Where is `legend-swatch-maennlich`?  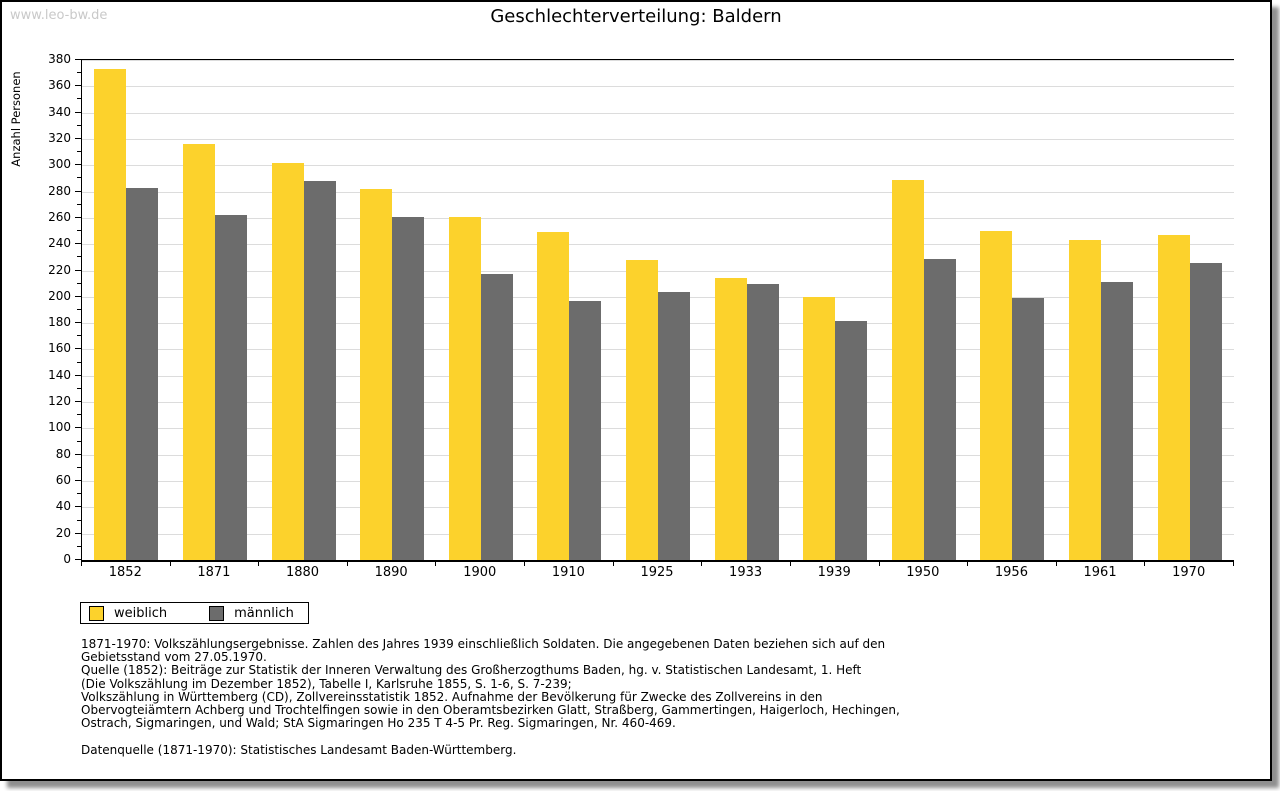 legend-swatch-maennlich is located at coordinates (217, 613).